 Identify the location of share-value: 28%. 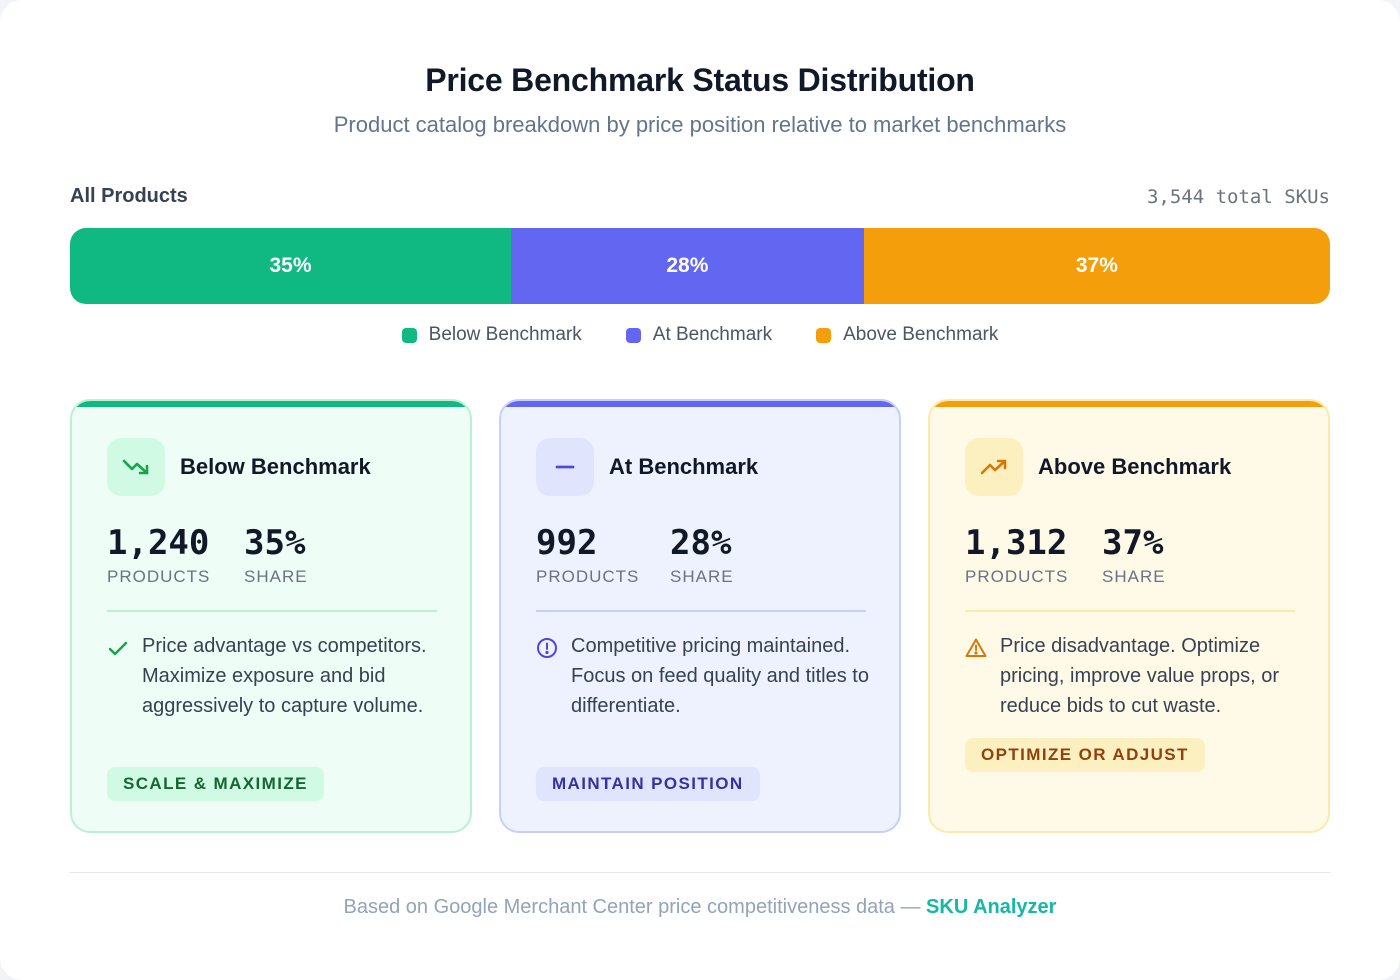
(701, 543).